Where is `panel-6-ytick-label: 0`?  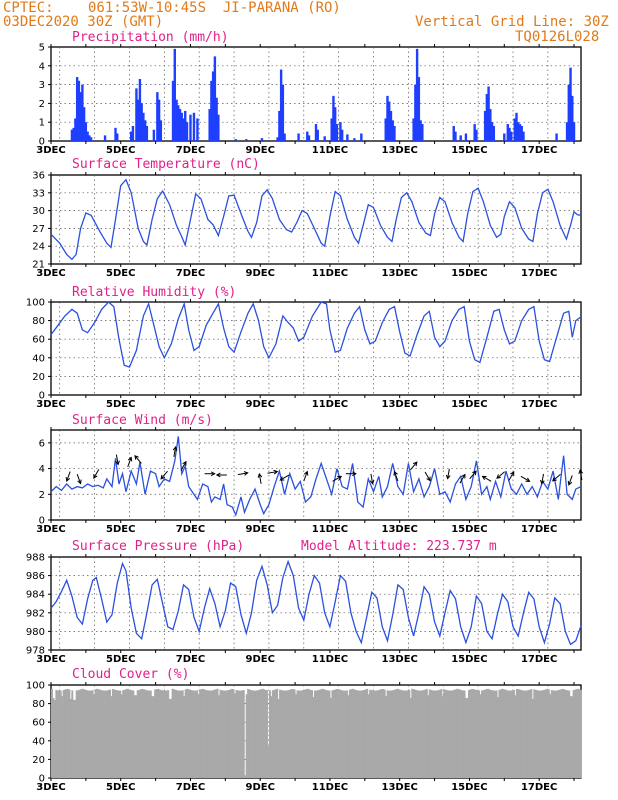
panel-6-ytick-label: 0 is located at coordinates (42, 779).